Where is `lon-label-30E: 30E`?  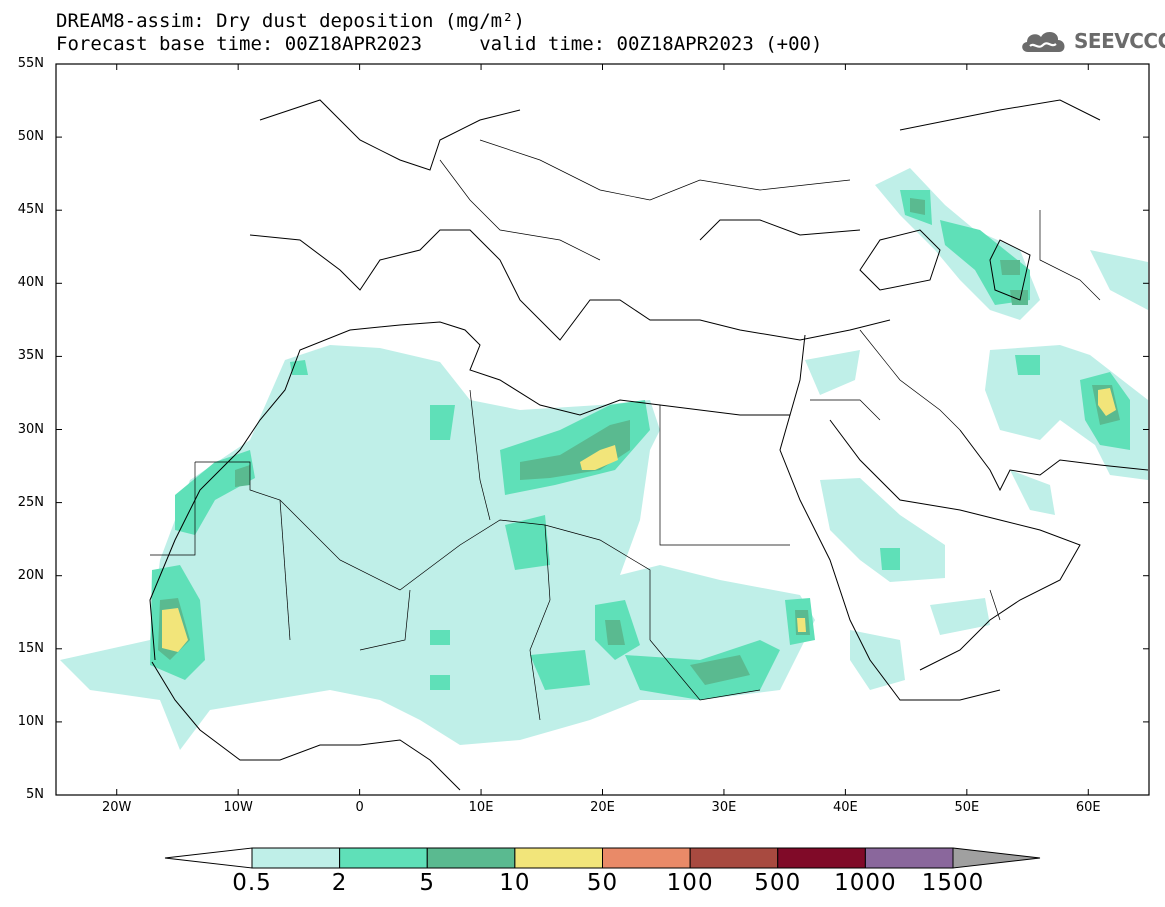 lon-label-30E: 30E is located at coordinates (724, 807).